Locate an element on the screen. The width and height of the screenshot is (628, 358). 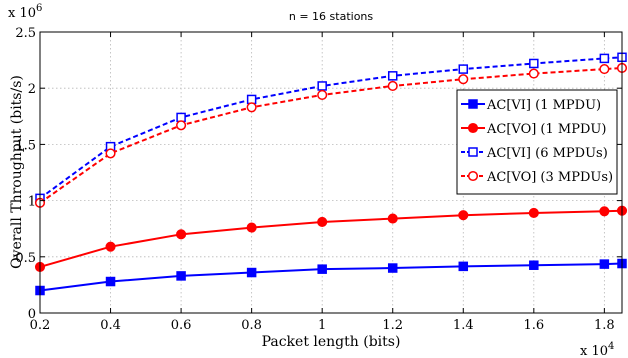
chart-title: n = 16 stations is located at coordinates (331, 16).